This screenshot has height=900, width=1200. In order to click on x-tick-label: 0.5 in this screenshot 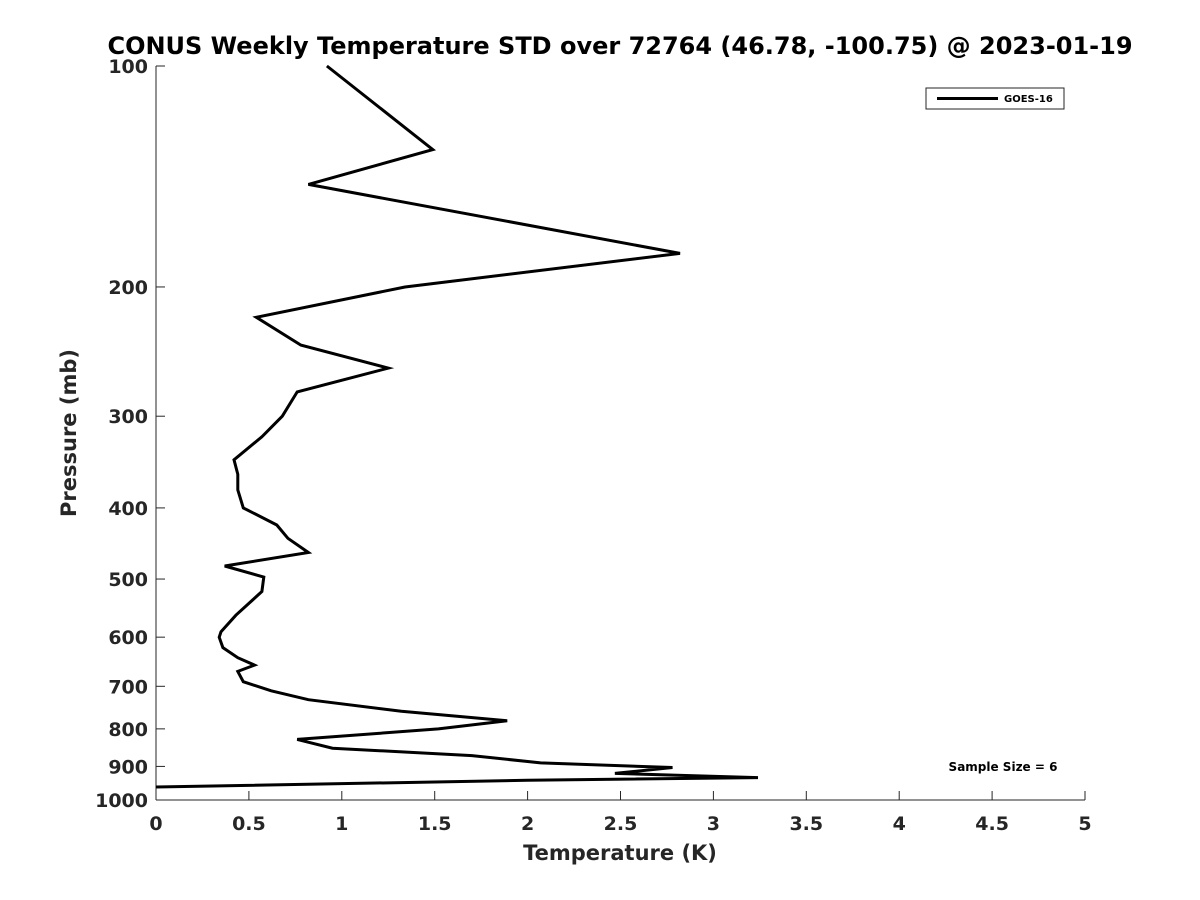, I will do `click(249, 824)`.